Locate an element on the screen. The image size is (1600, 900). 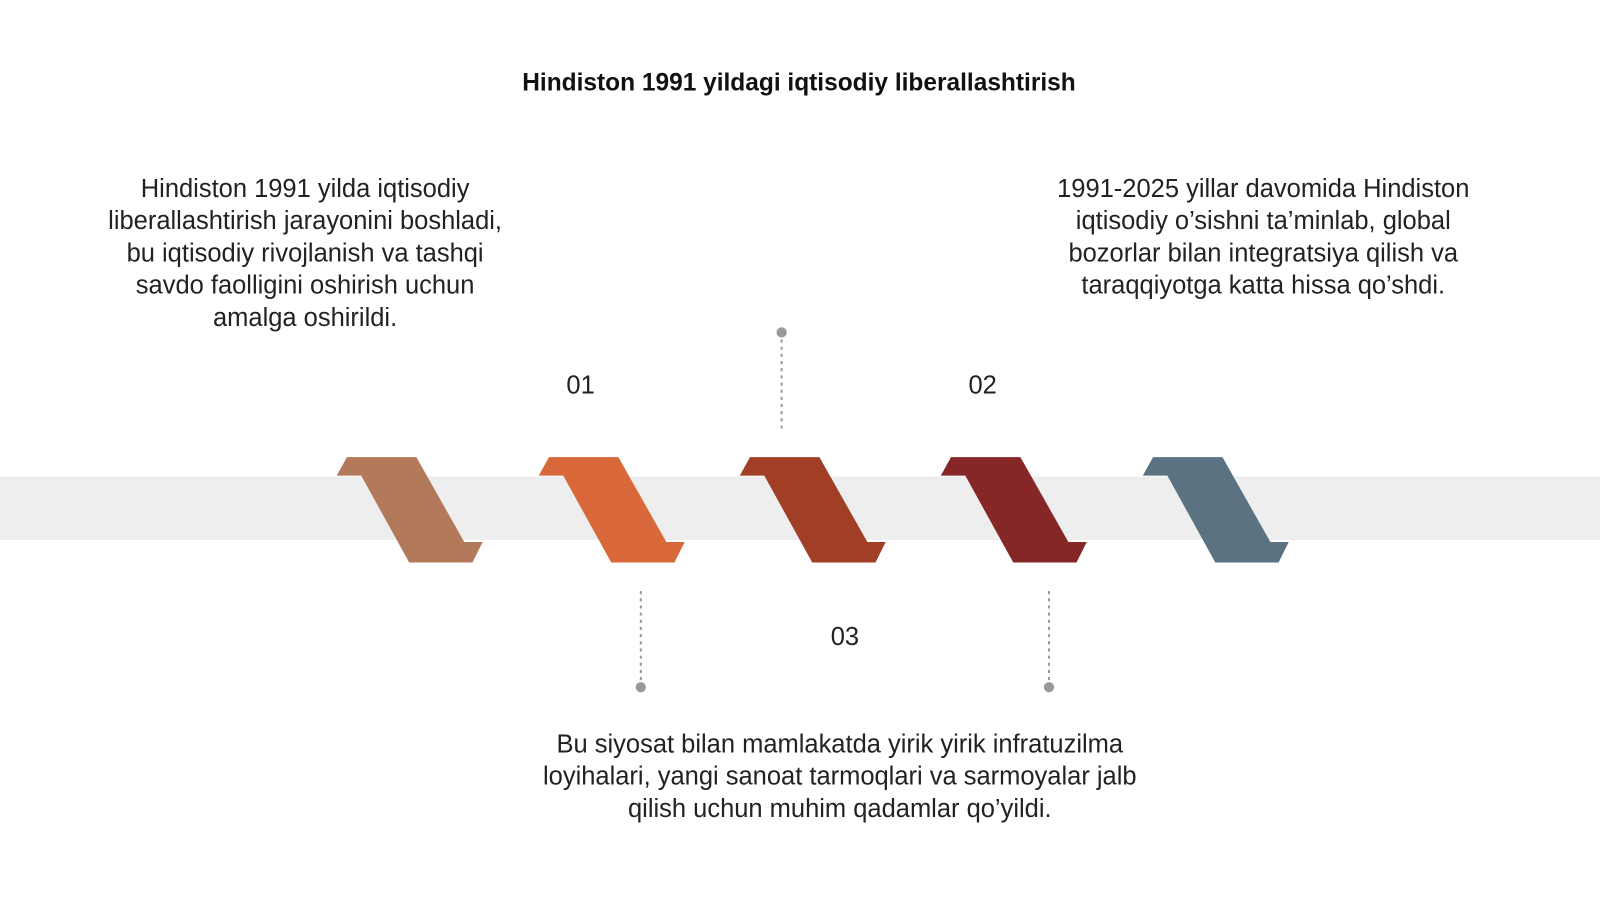
step-text-line: qilish uchun muhim qadamlar qo’yildi. is located at coordinates (840, 809).